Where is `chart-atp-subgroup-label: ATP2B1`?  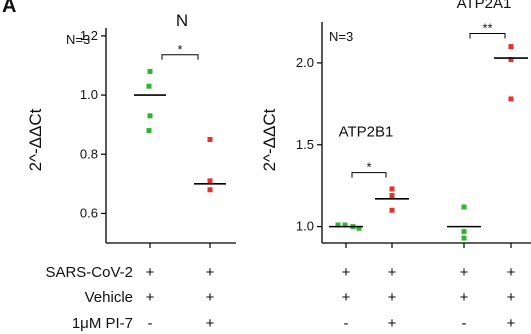
chart-atp-subgroup-label: ATP2B1 is located at coordinates (366, 132).